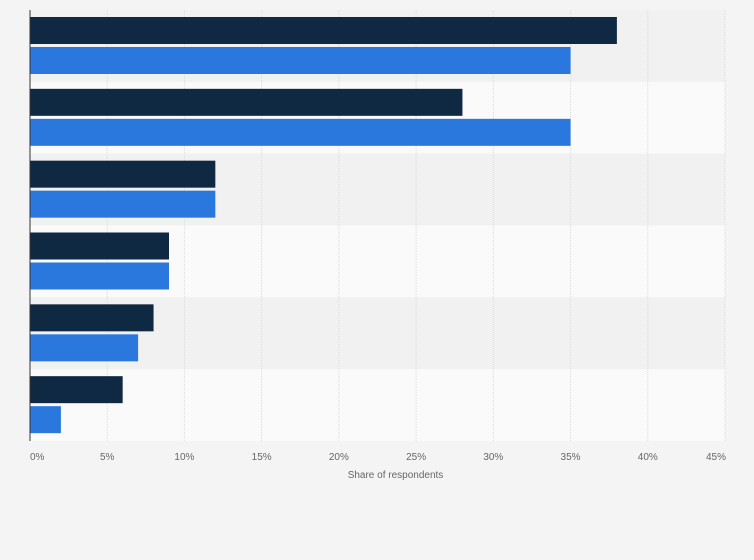 Image resolution: width=754 pixels, height=560 pixels. What do you see at coordinates (262, 457) in the screenshot?
I see `x-tick-label: 15%` at bounding box center [262, 457].